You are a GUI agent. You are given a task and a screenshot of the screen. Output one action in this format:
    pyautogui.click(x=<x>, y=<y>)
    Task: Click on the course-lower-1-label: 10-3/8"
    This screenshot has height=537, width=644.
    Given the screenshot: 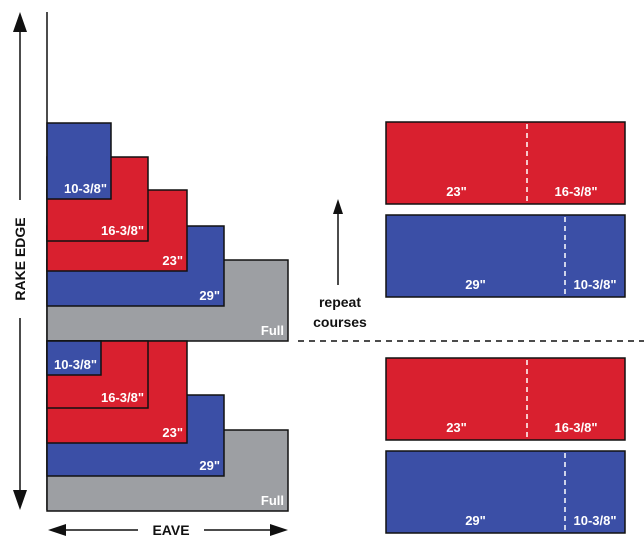 What is the action you would take?
    pyautogui.click(x=75, y=364)
    